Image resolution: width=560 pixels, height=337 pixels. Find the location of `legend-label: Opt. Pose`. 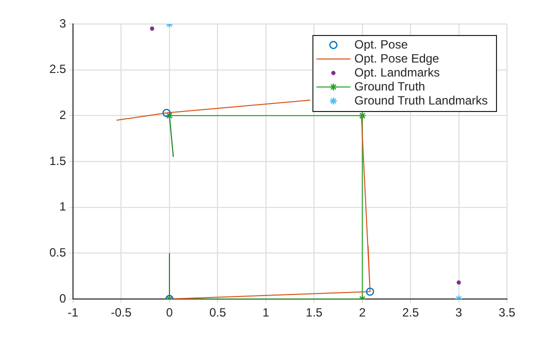

legend-label: Opt. Pose is located at coordinates (381, 44).